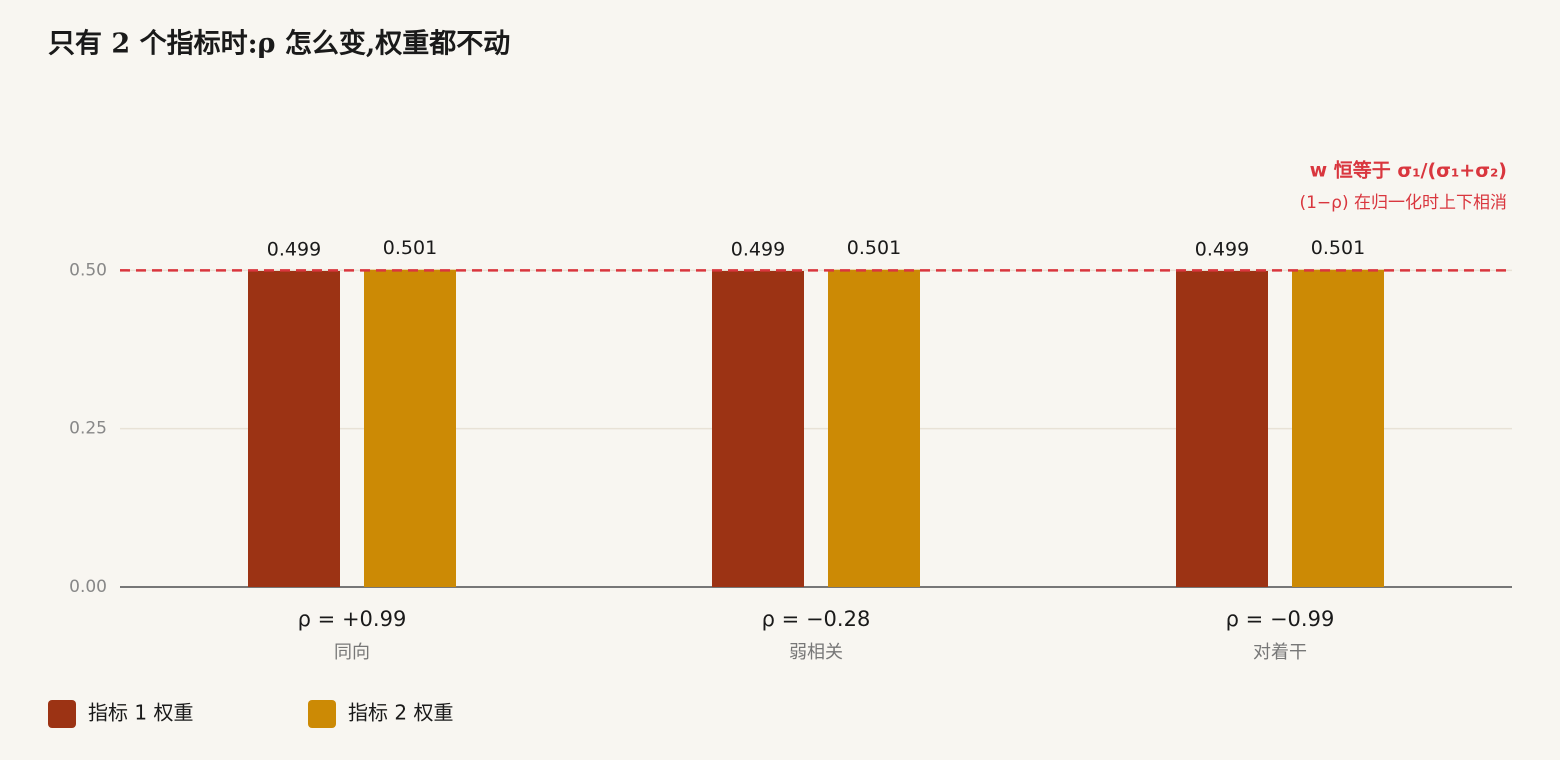 Image resolution: width=1560 pixels, height=760 pixels. I want to click on y-tick-label: 0.25, so click(88, 429).